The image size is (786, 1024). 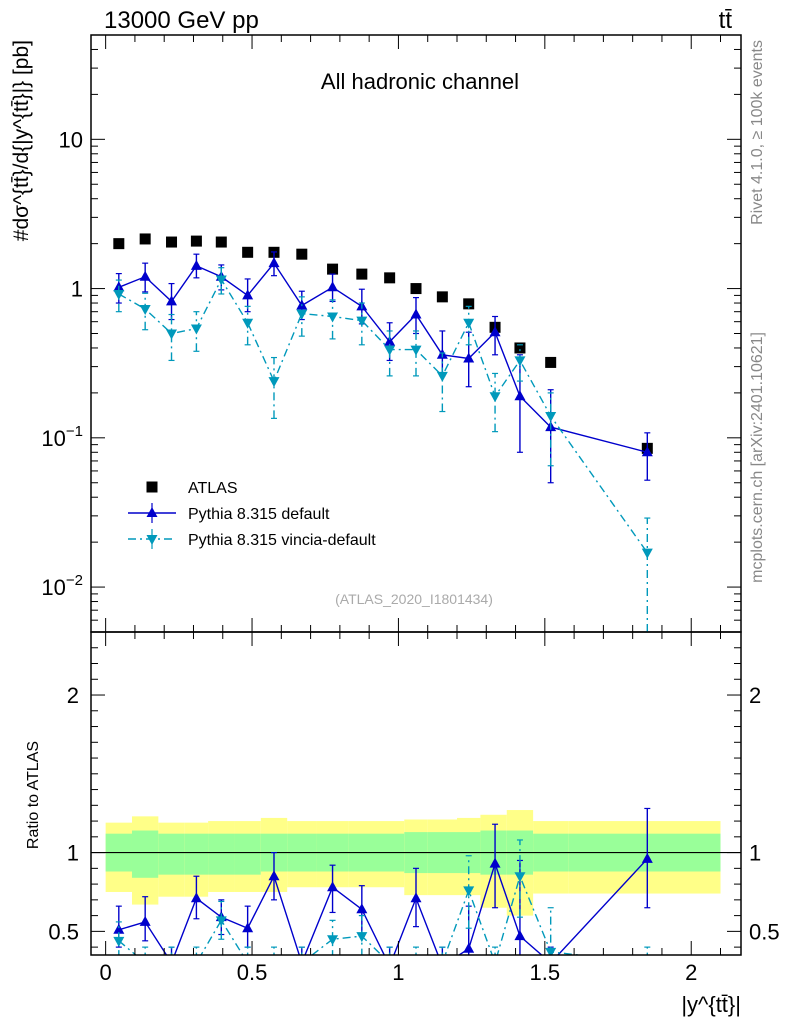 What do you see at coordinates (106, 972) in the screenshot?
I see `x-tick-label: 0` at bounding box center [106, 972].